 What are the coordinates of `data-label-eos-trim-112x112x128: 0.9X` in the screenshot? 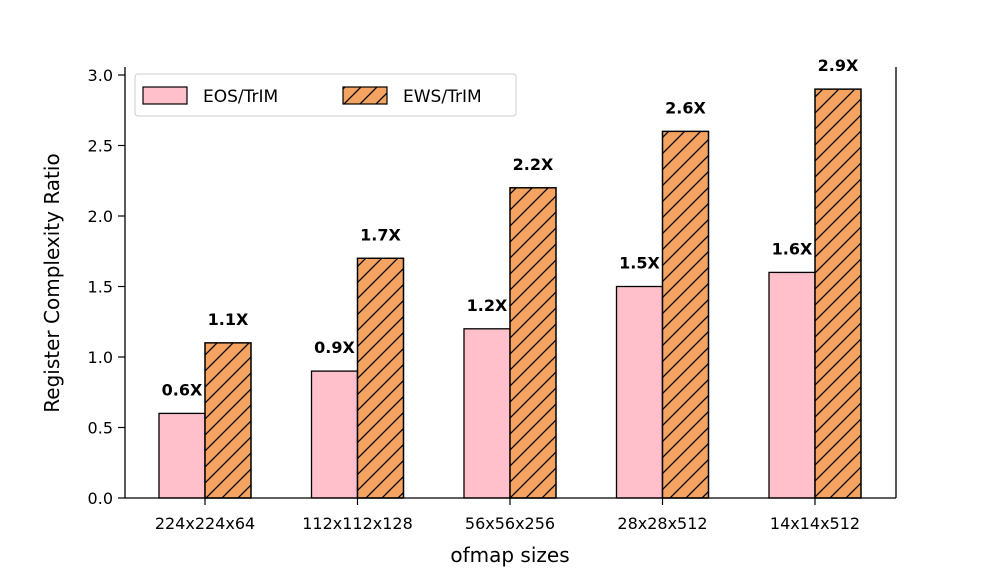 It's located at (334, 347).